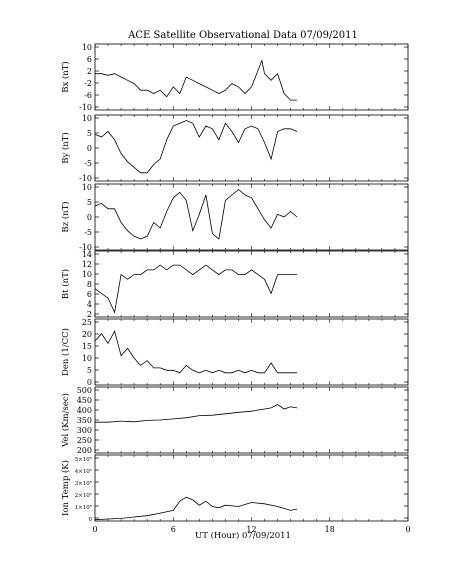 This screenshot has height=566, width=453. I want to click on y-tick-label: -2, so click(88, 83).